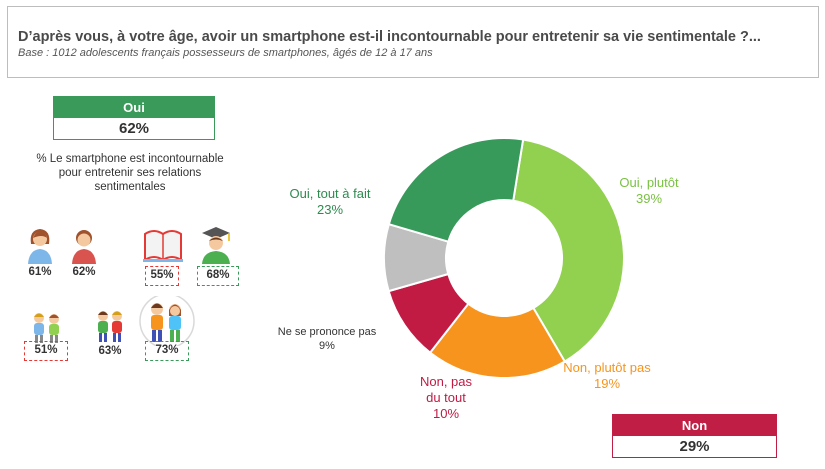 This screenshot has width=825, height=469. Describe the element at coordinates (649, 198) in the screenshot. I see `label-oui-plutot-value: 39%` at that location.